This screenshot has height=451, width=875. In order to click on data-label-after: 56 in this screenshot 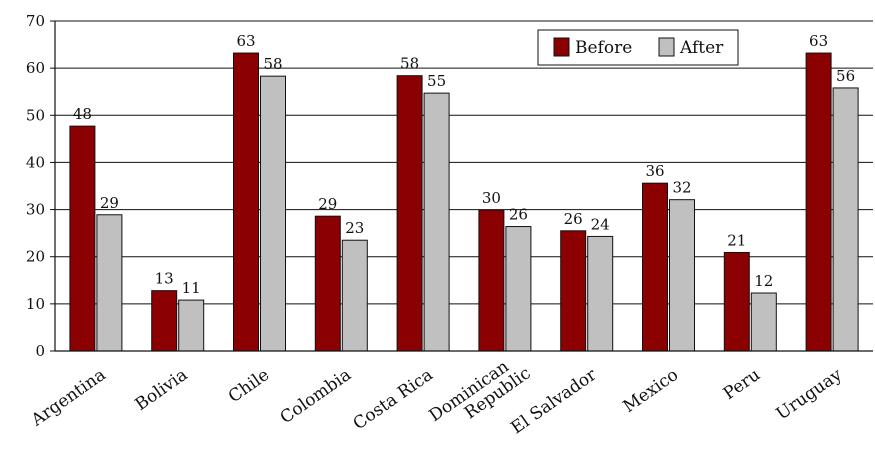, I will do `click(845, 76)`.